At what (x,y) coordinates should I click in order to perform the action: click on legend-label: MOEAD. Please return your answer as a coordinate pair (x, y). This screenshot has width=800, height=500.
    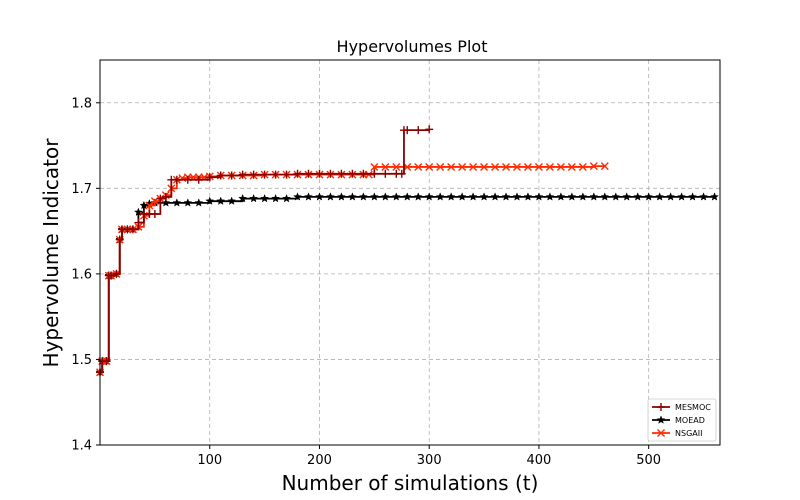
    Looking at the image, I should click on (690, 420).